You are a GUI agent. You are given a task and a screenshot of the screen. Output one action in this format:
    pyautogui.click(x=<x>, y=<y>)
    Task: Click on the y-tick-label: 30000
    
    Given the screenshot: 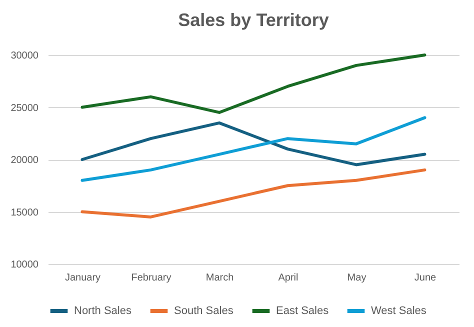 What is the action you would take?
    pyautogui.click(x=24, y=56)
    